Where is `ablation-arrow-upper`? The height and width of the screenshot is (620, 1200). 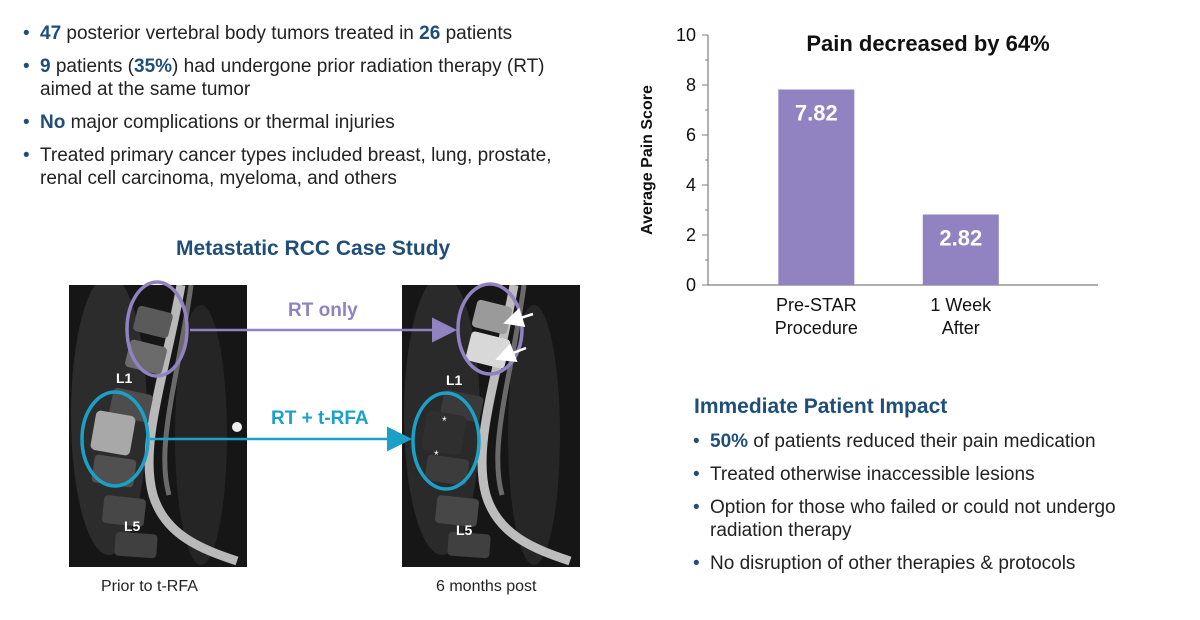 ablation-arrow-upper is located at coordinates (518, 317).